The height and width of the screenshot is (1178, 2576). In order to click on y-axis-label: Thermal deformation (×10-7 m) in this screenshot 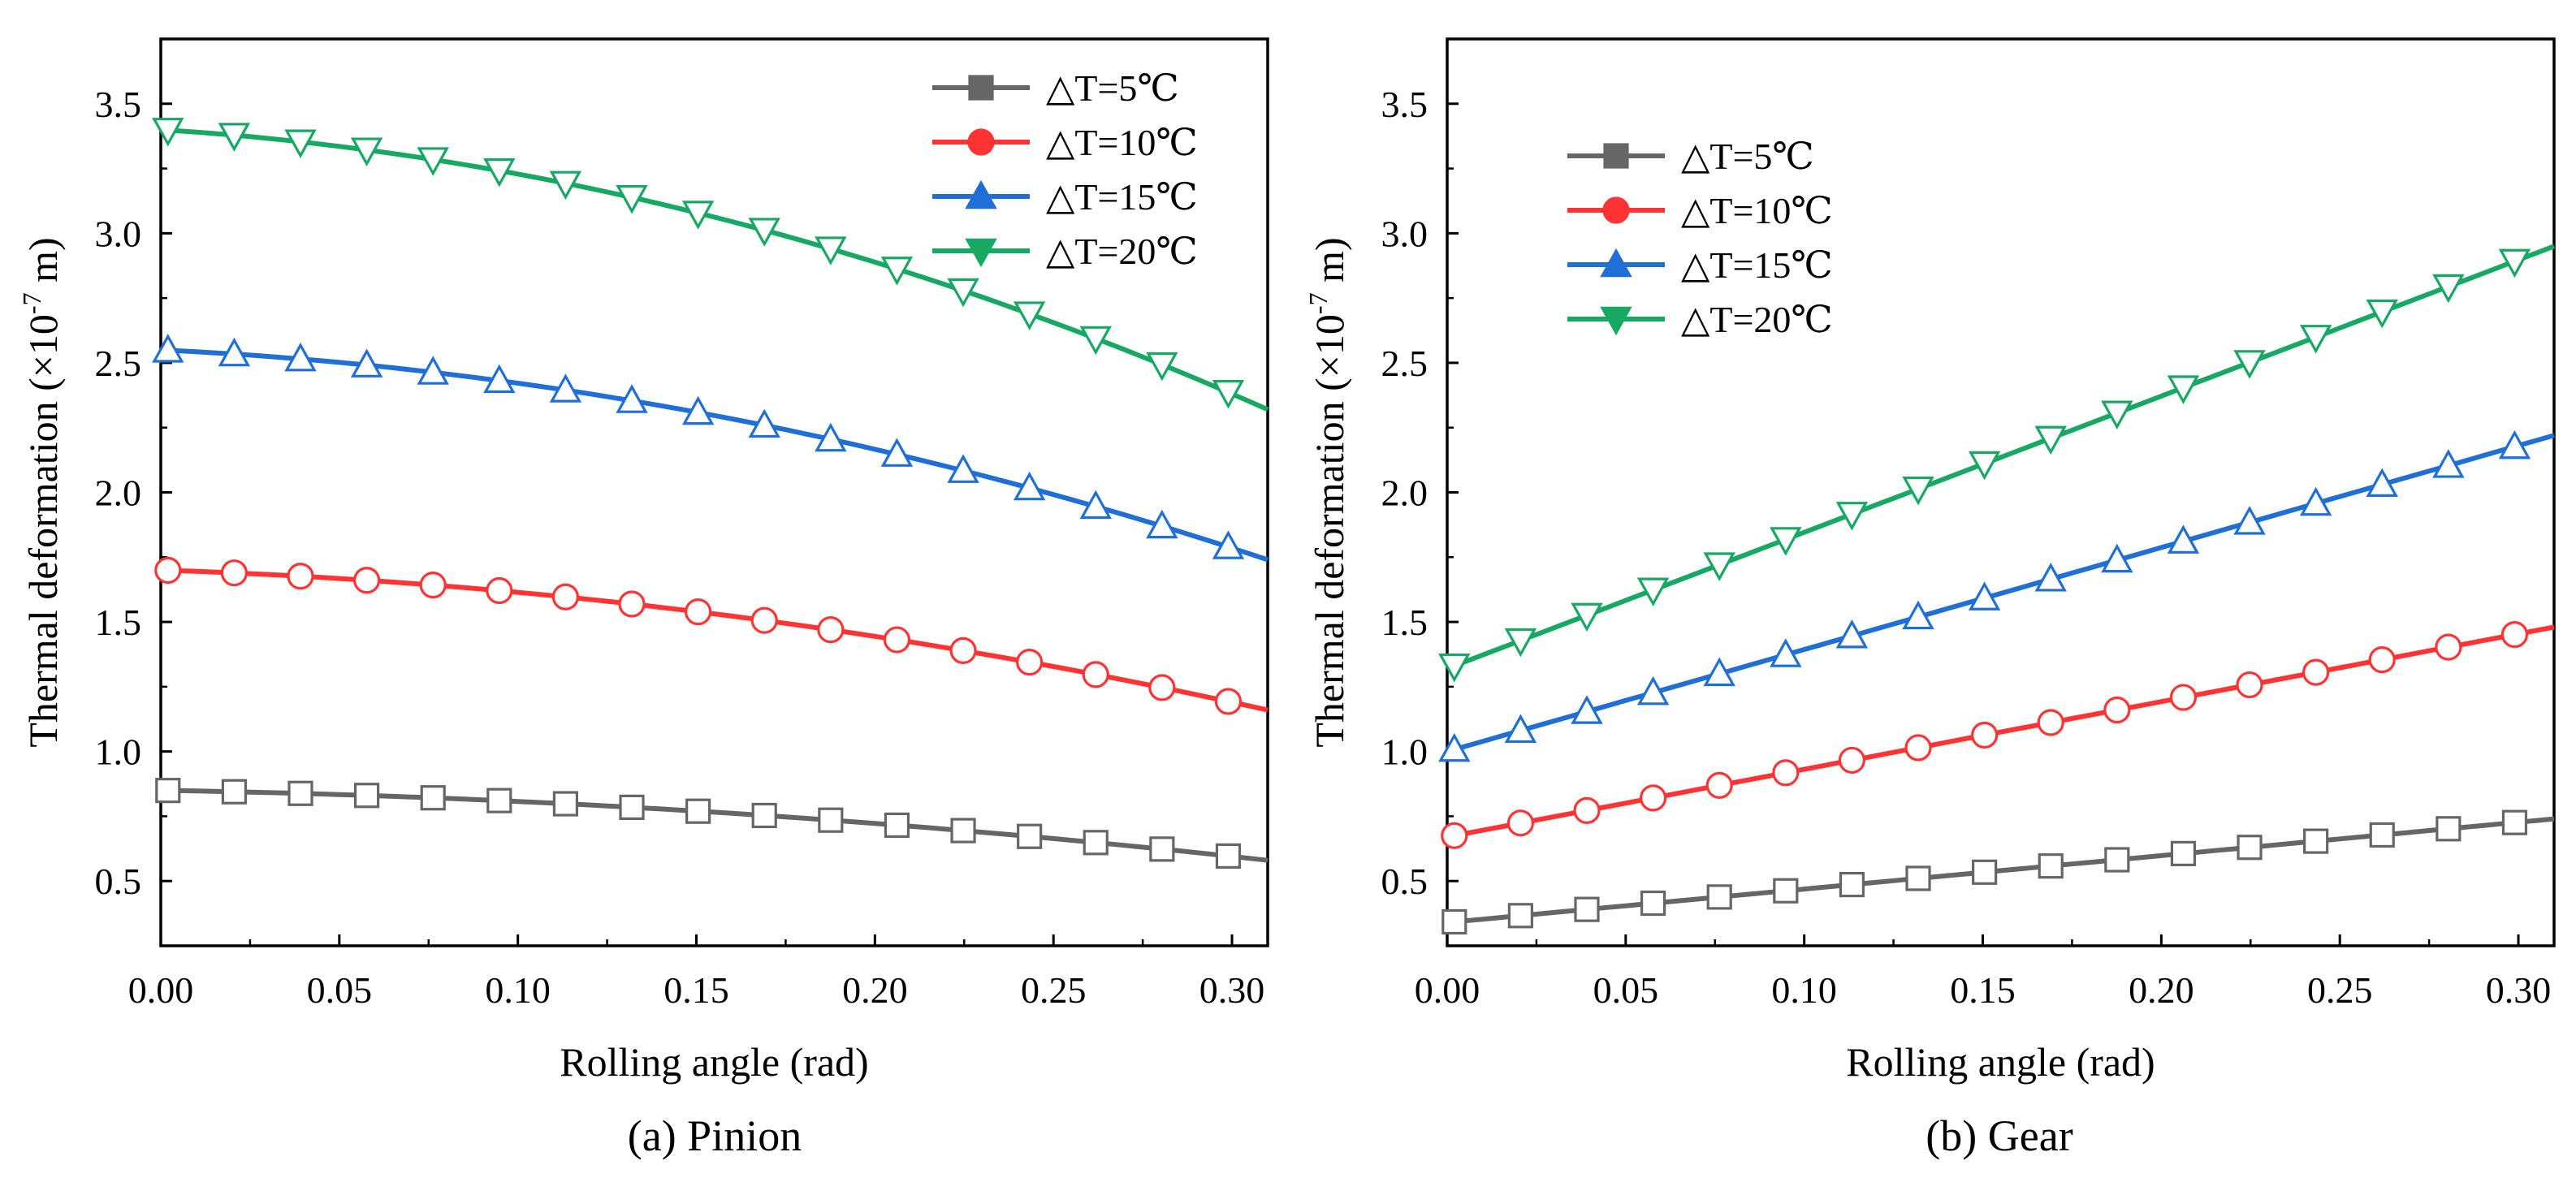, I will do `click(42, 492)`.